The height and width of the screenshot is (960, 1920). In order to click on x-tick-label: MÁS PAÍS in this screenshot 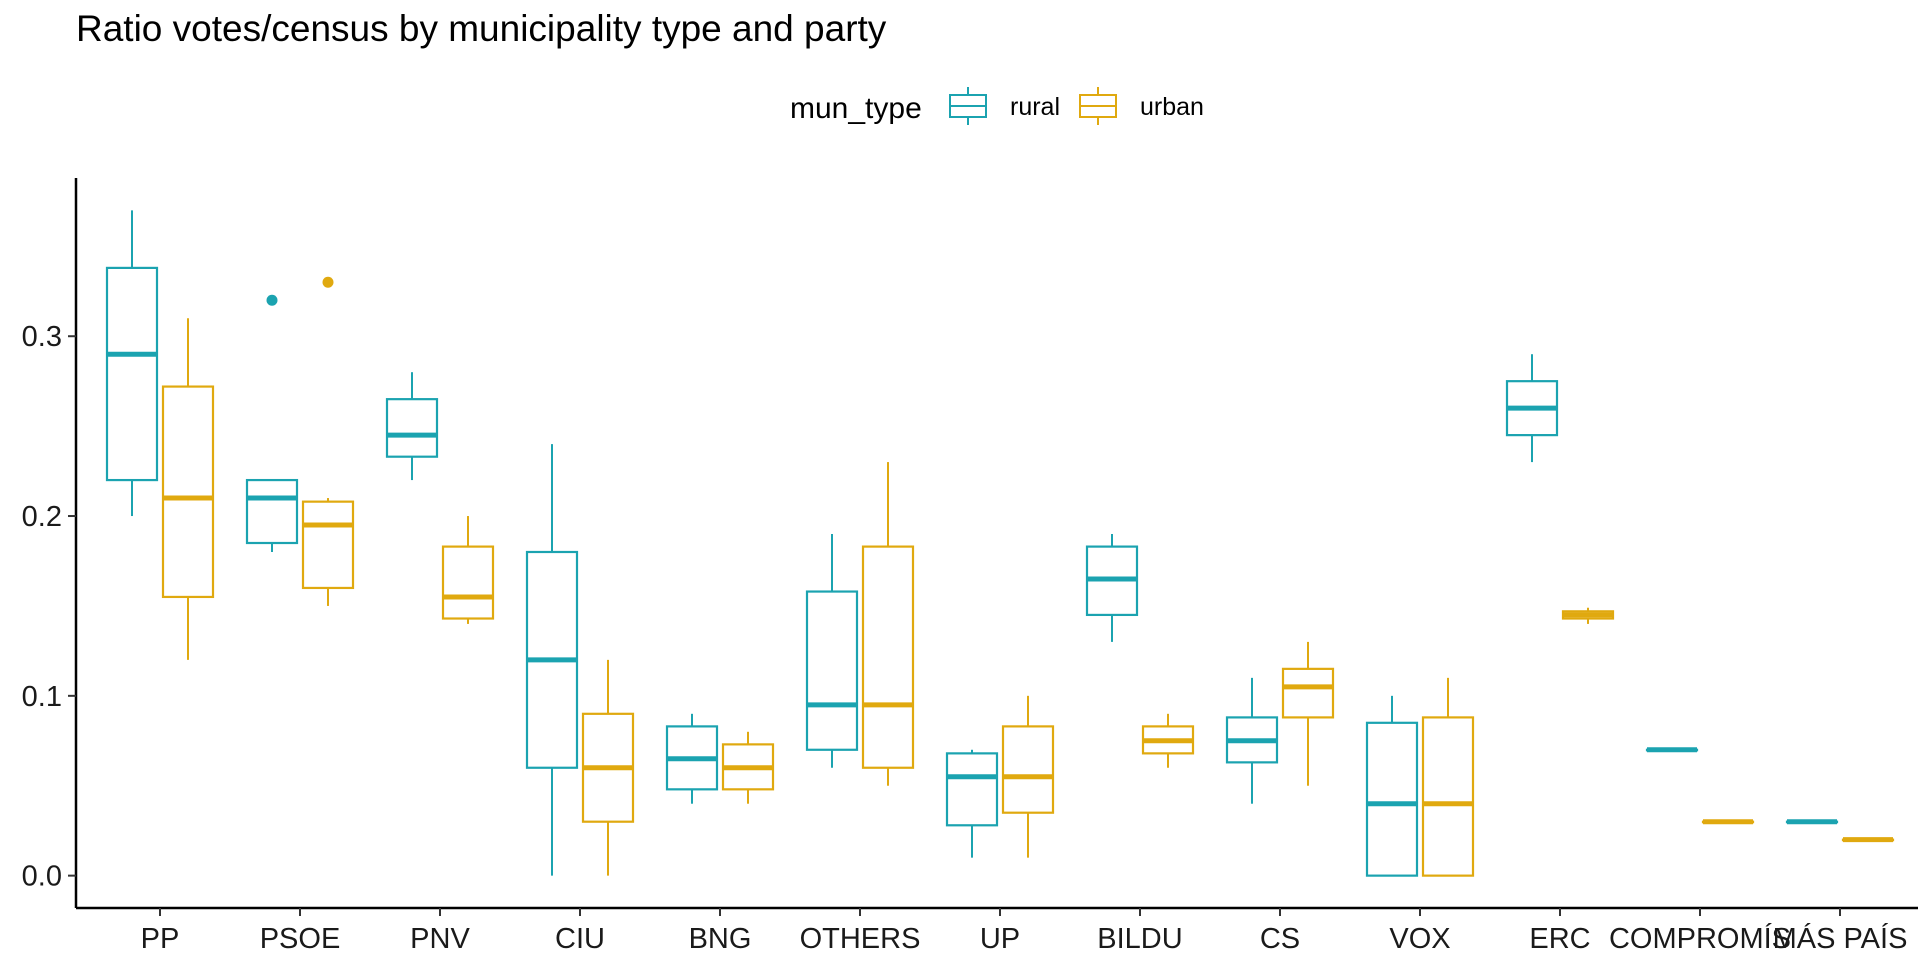, I will do `click(1840, 938)`.